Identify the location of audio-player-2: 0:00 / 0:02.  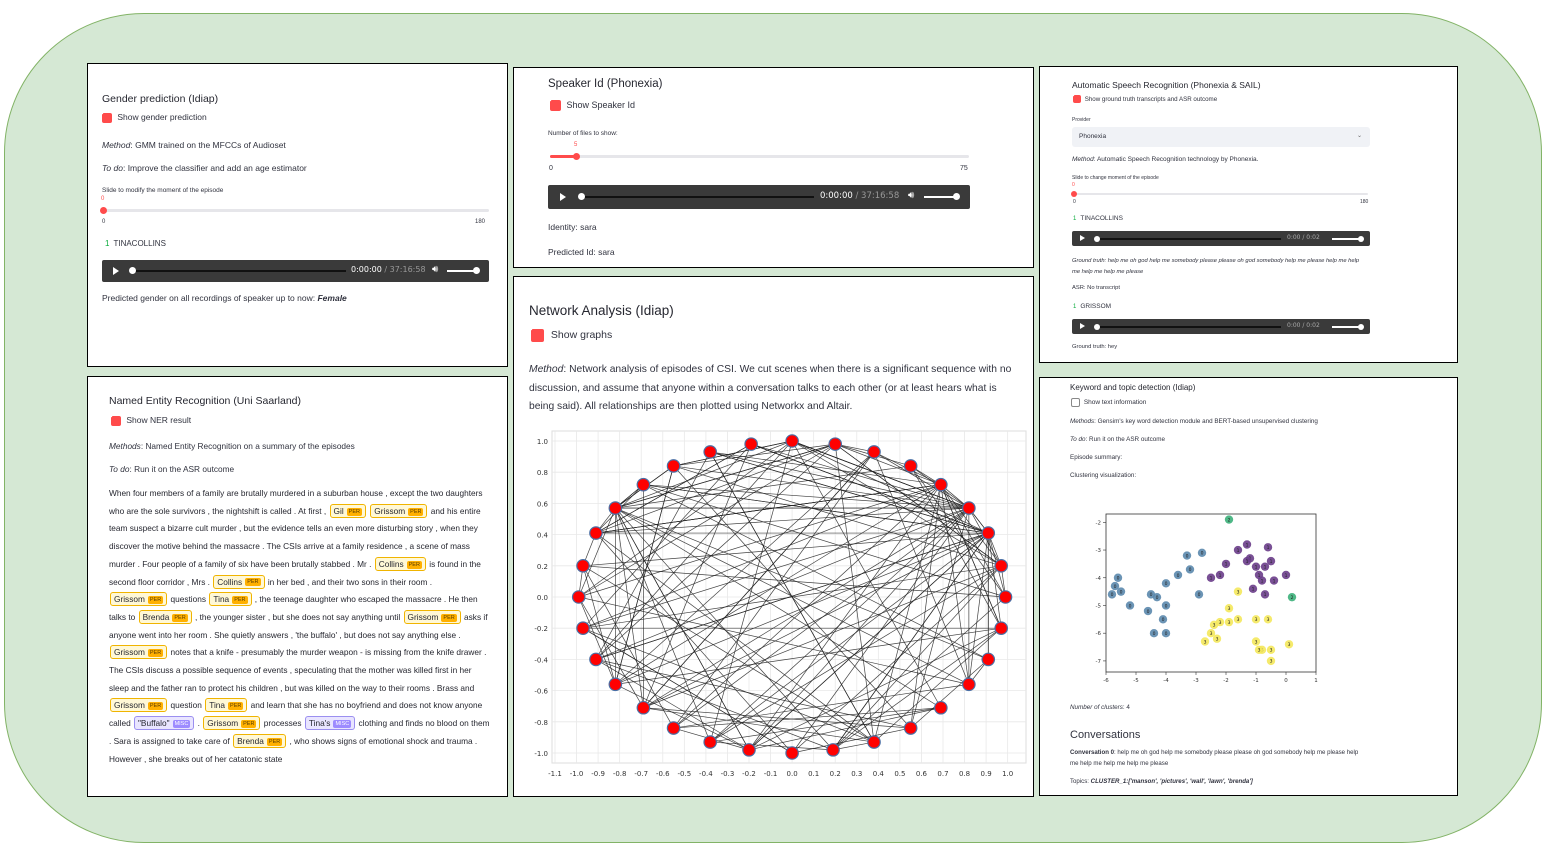
(1221, 326).